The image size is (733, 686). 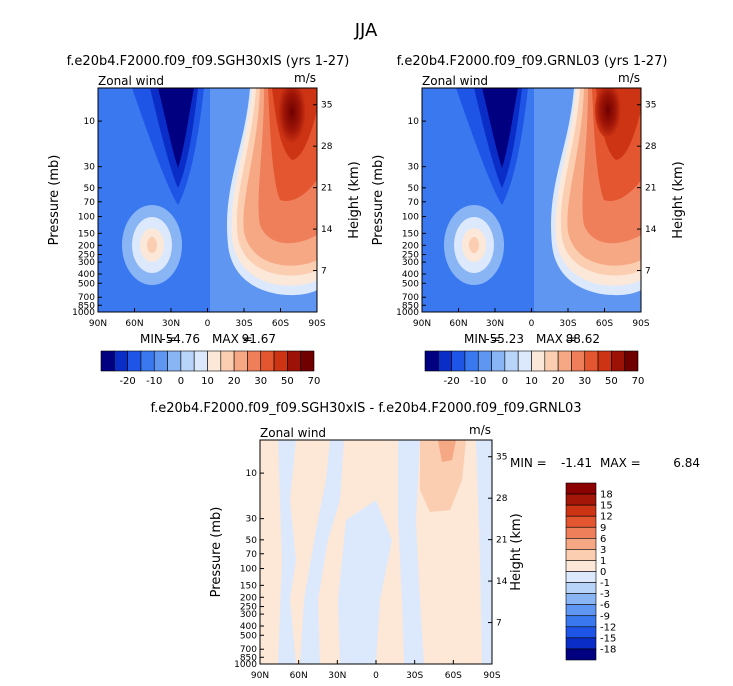 I want to click on panel-difference-min-label: MIN =, so click(x=528, y=463).